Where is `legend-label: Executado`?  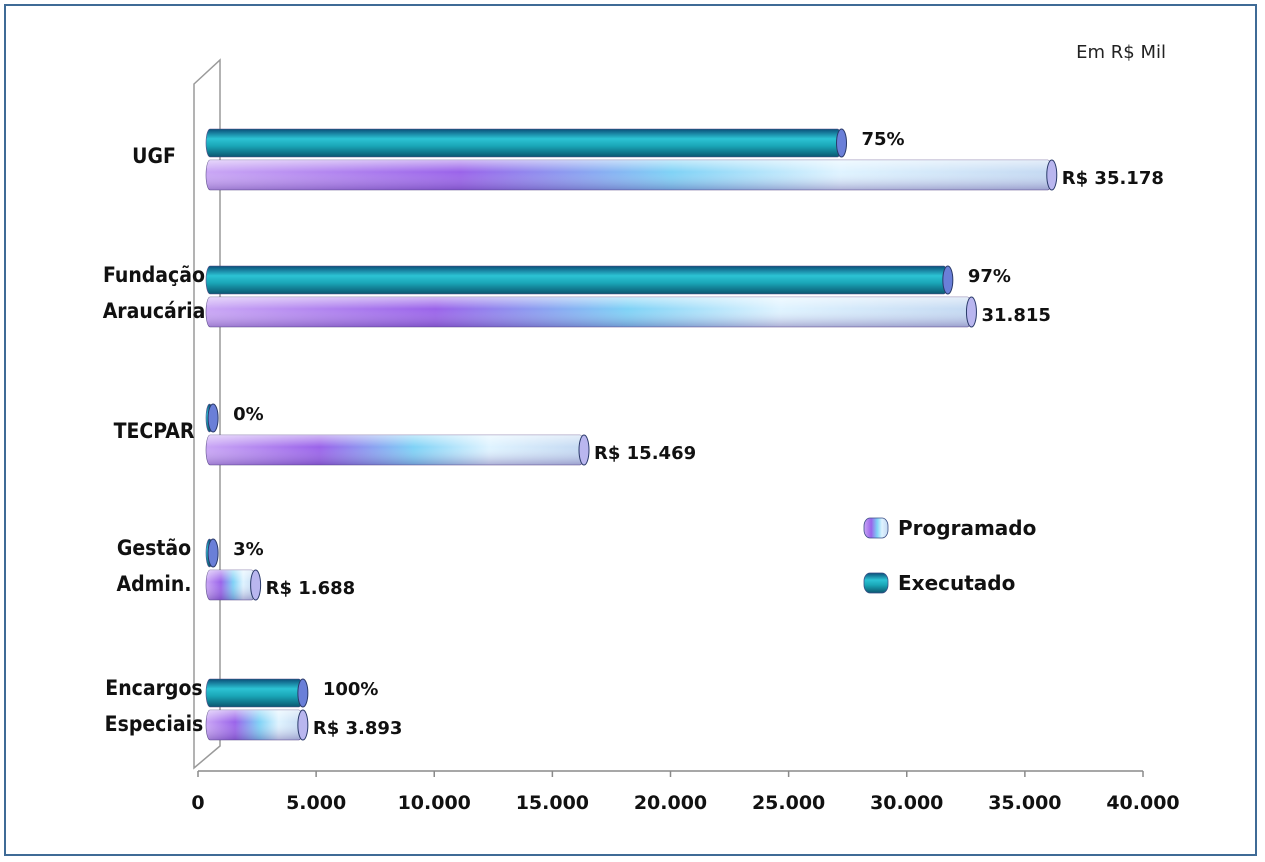 legend-label: Executado is located at coordinates (956, 583).